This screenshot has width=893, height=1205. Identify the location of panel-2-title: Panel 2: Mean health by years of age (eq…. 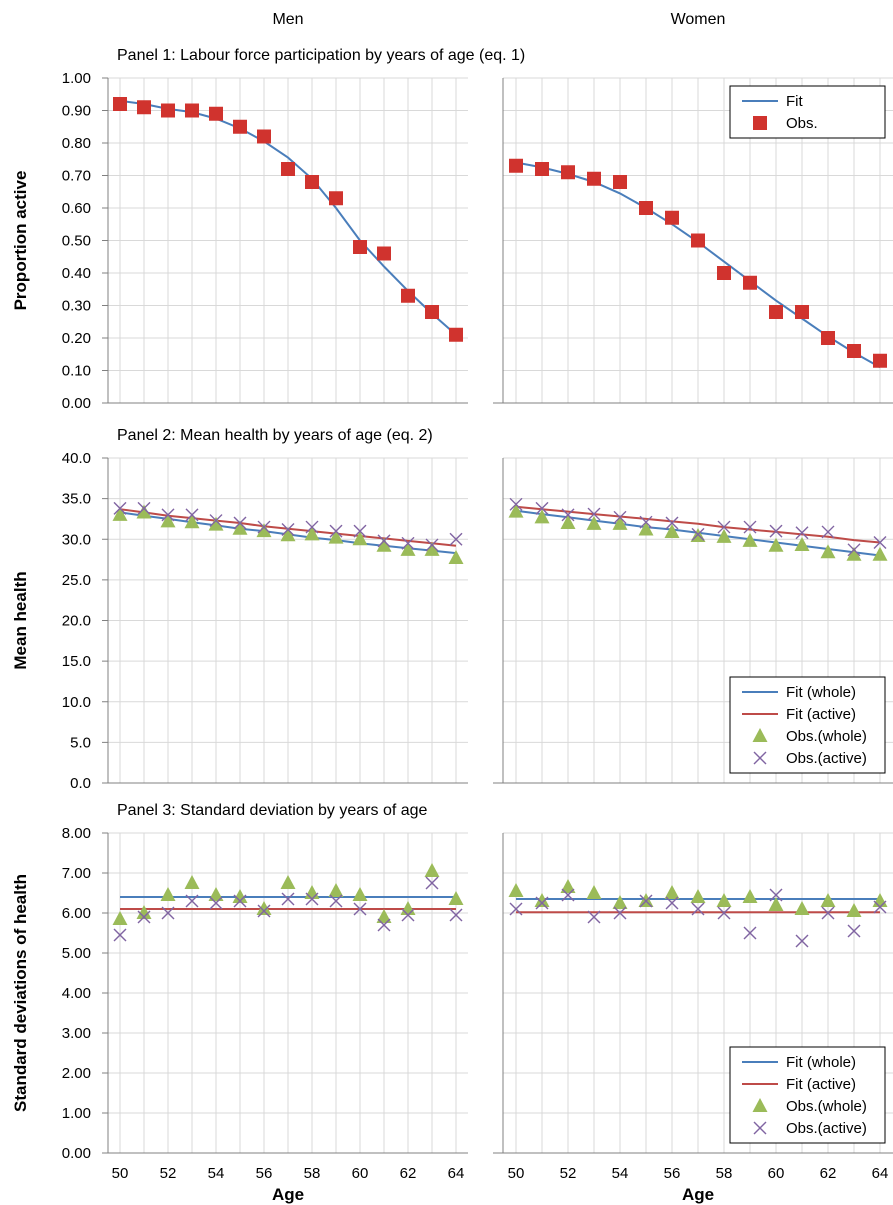
(275, 435).